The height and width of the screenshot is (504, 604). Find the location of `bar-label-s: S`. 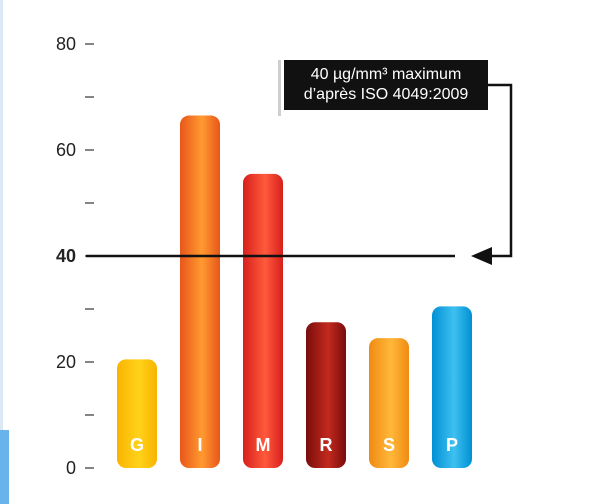

bar-label-s: S is located at coordinates (389, 445).